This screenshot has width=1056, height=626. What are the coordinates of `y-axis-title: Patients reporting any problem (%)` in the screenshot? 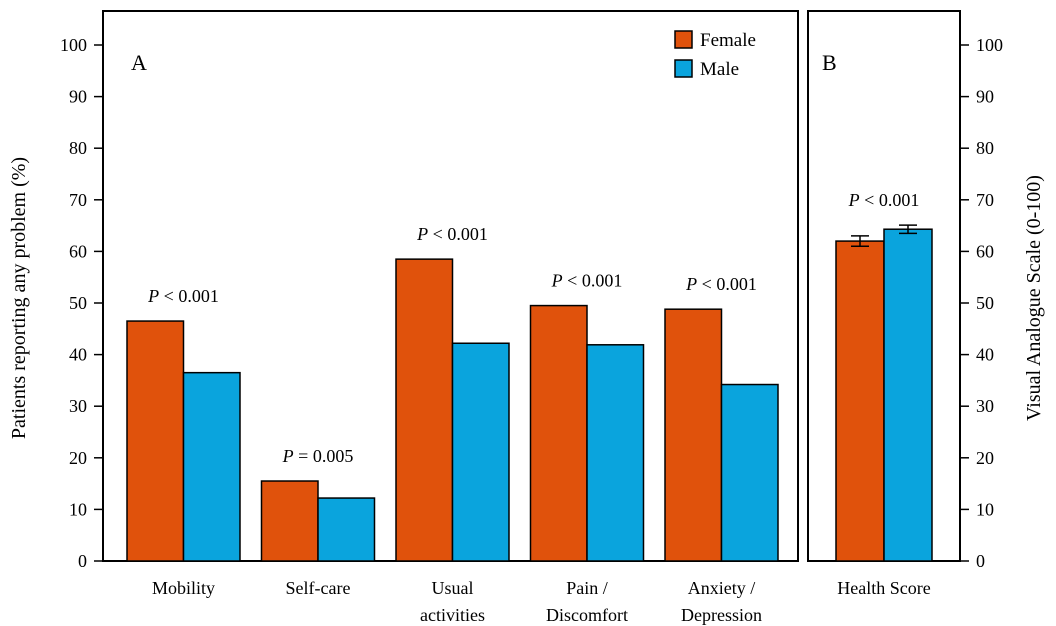 It's located at (19, 298).